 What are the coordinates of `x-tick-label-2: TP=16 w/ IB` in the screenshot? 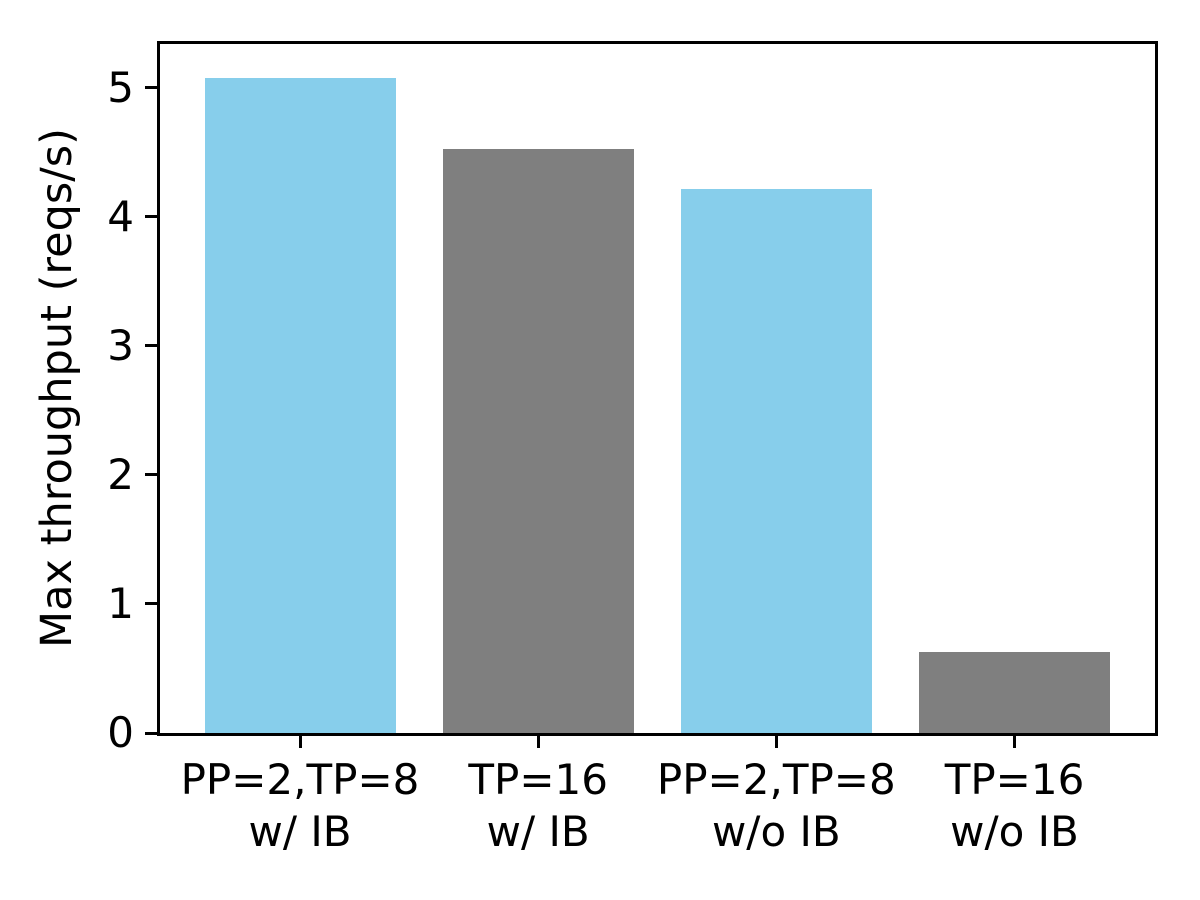 It's located at (538, 805).